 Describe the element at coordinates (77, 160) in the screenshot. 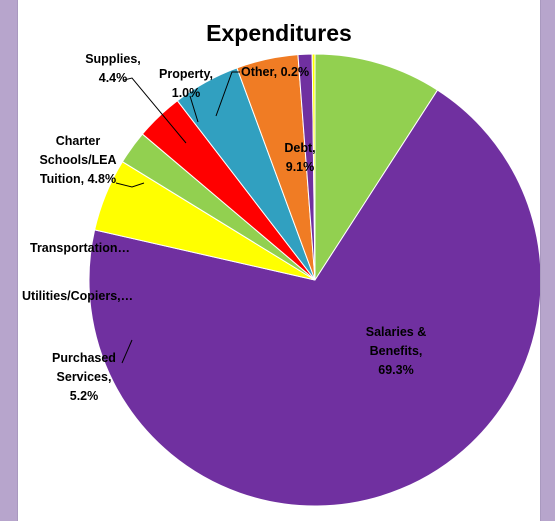

I see `label-charter-schools-lea-tuition: Charter Schools/LEA Tuition, 4.8%` at that location.